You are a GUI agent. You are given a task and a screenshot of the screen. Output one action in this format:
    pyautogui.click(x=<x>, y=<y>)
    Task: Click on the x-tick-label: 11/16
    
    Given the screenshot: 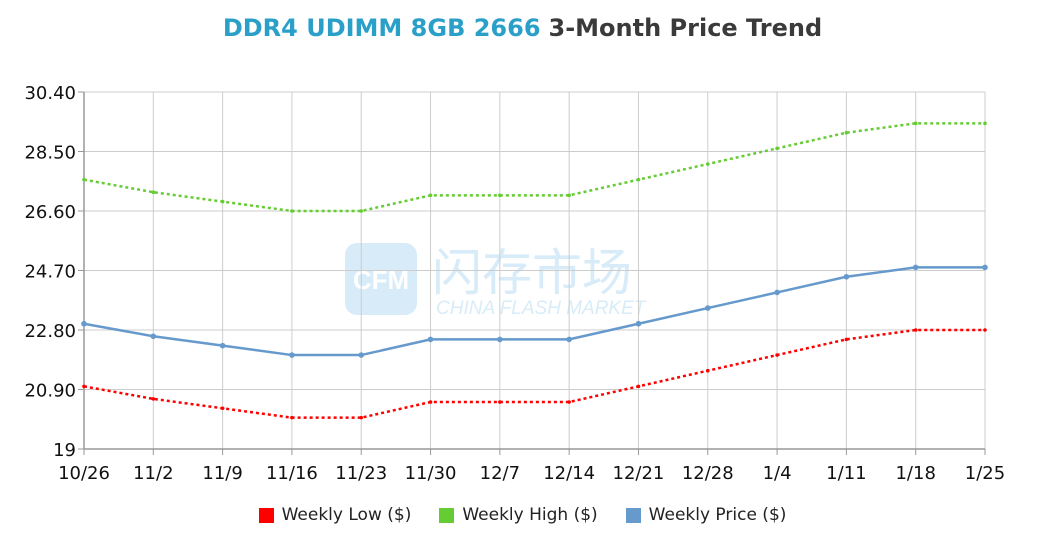 What is the action you would take?
    pyautogui.click(x=292, y=473)
    